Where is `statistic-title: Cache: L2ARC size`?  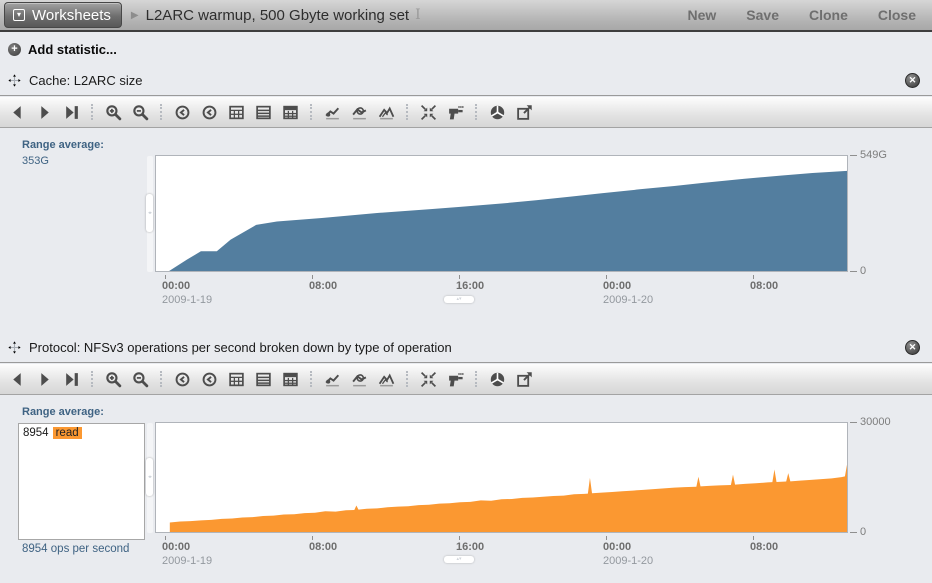
statistic-title: Cache: L2ARC size is located at coordinates (86, 80).